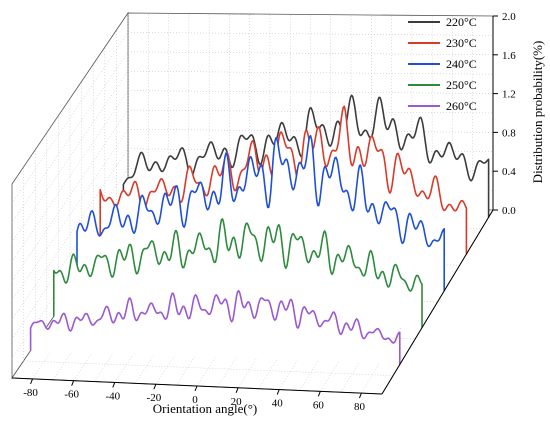 The height and width of the screenshot is (423, 550). Describe the element at coordinates (237, 402) in the screenshot. I see `x-tick-label: 20` at that location.